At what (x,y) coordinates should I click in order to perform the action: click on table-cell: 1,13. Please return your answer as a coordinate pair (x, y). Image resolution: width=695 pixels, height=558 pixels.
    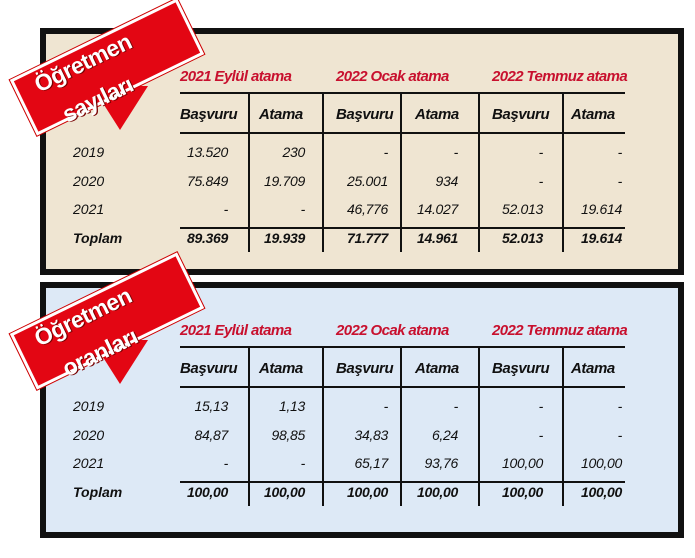
    Looking at the image, I should click on (291, 406).